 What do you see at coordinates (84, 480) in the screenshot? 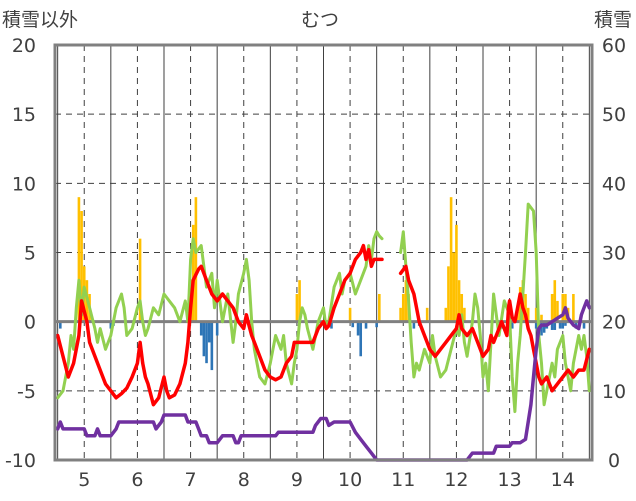
I see `x-tick-label: 5` at bounding box center [84, 480].